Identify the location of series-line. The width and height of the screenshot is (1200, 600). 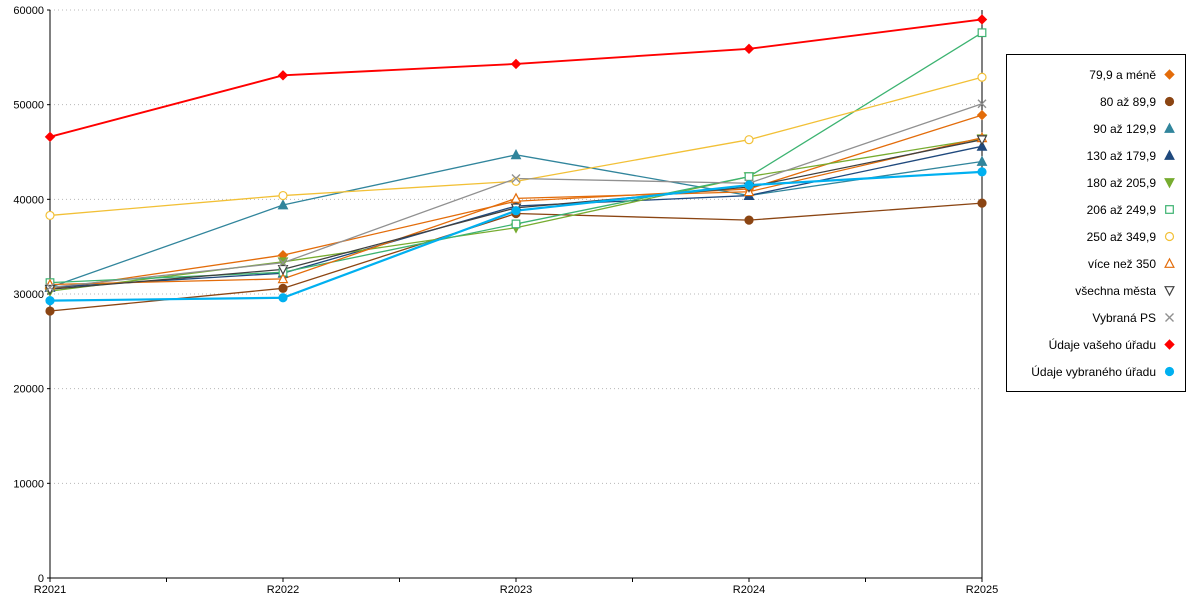
(516, 257).